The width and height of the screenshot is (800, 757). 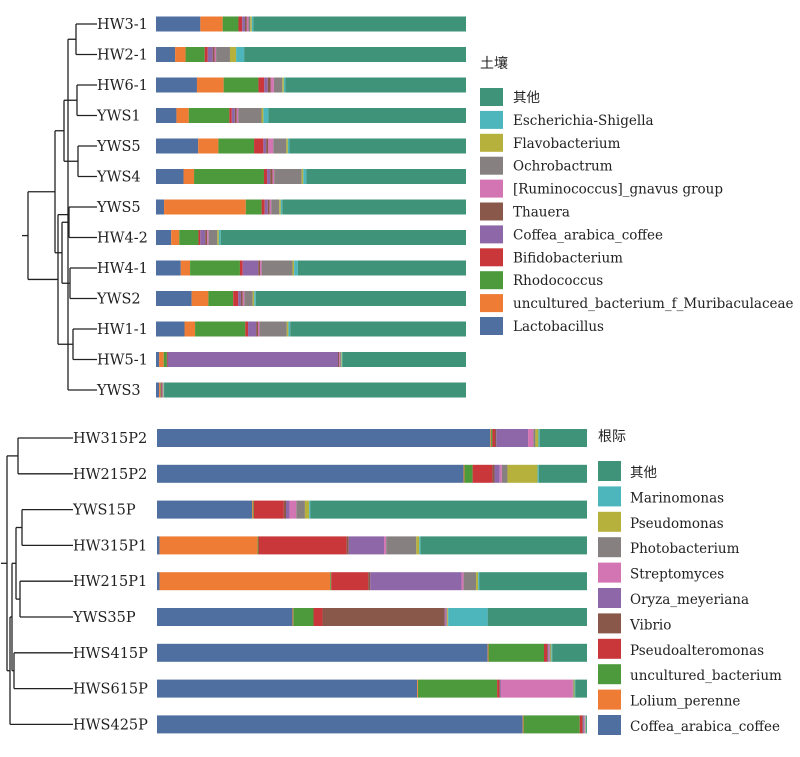 What do you see at coordinates (118, 300) in the screenshot?
I see `sample-label: YWS2` at bounding box center [118, 300].